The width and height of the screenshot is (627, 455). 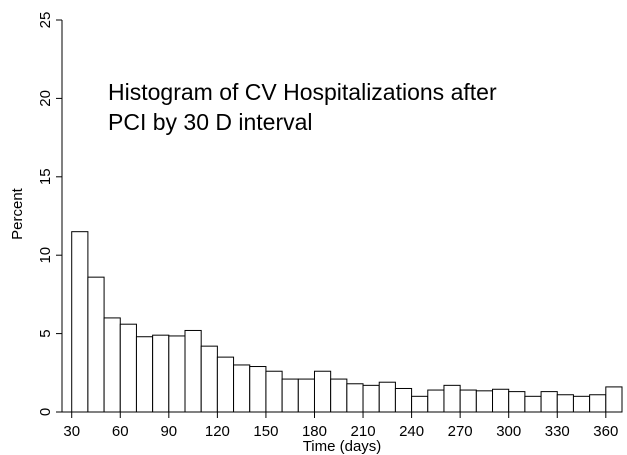 I want to click on y-tick-label: 10, so click(x=45, y=255).